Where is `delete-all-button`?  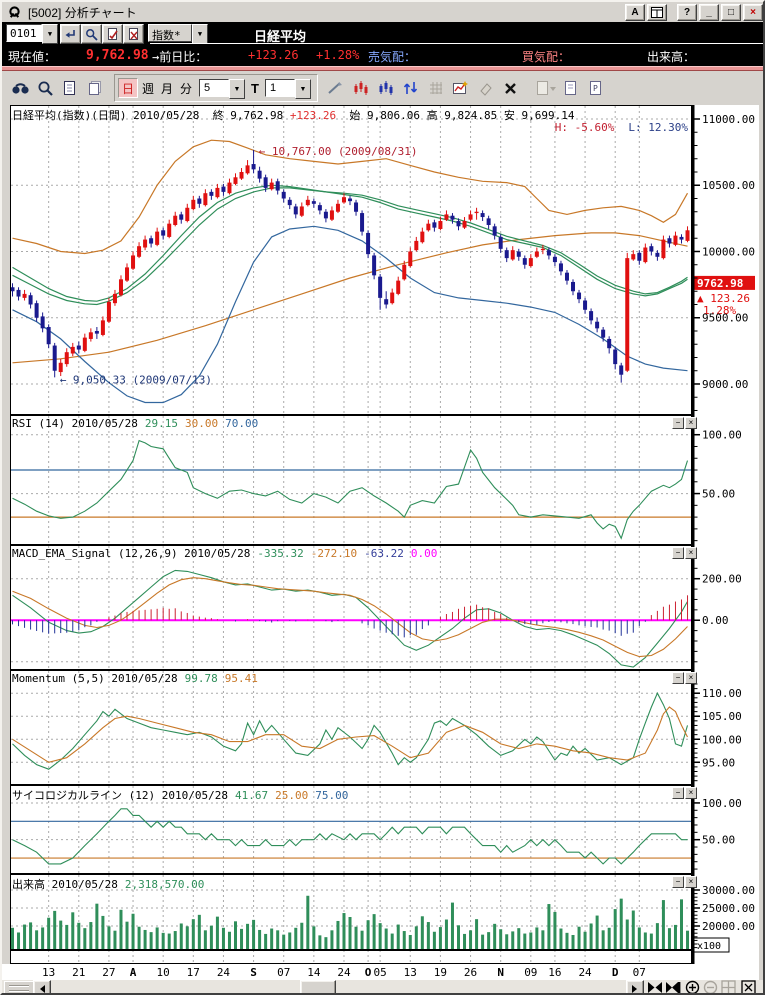 delete-all-button is located at coordinates (511, 88).